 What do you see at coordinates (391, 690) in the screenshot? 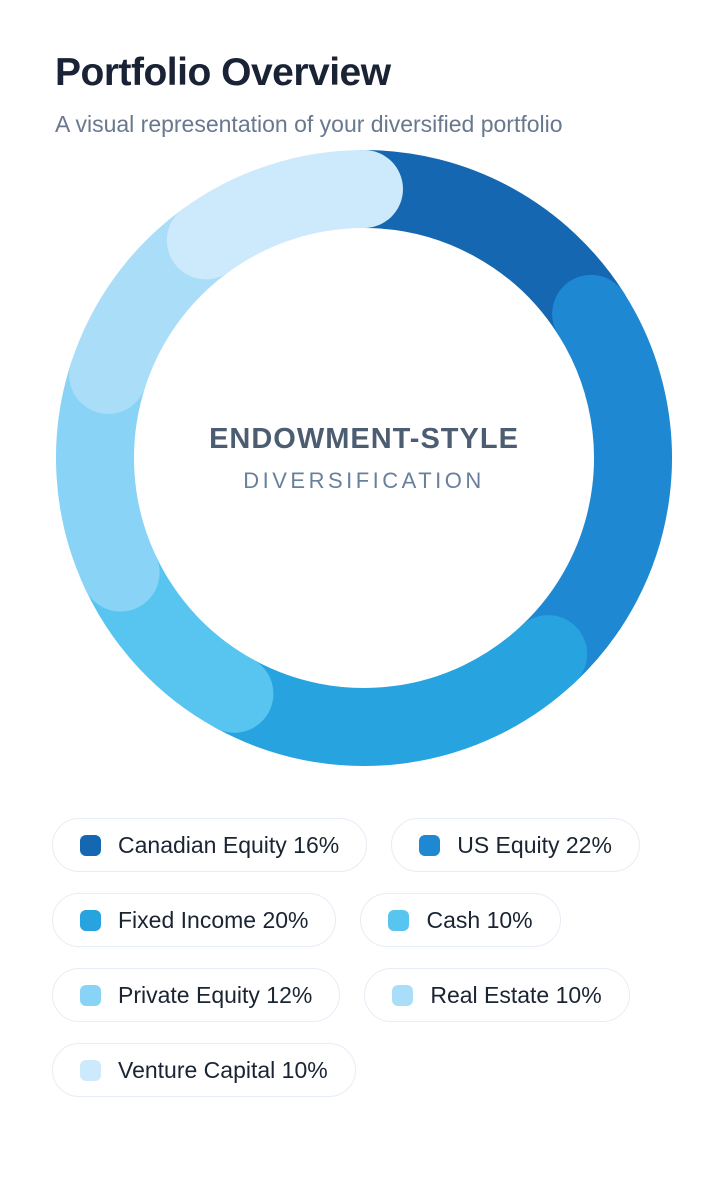
I see `donut-segment-fixed-income` at bounding box center [391, 690].